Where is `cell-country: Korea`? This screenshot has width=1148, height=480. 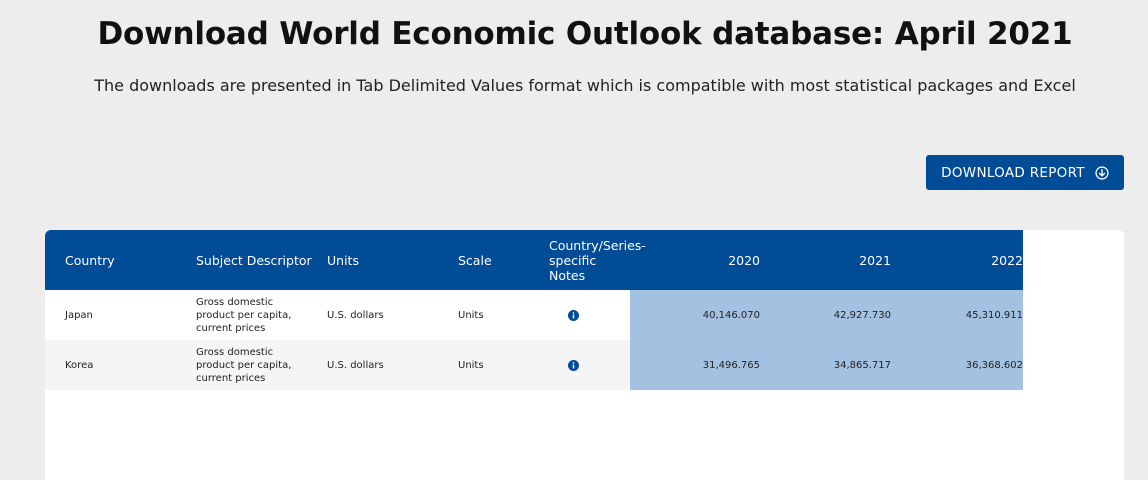 cell-country: Korea is located at coordinates (79, 365).